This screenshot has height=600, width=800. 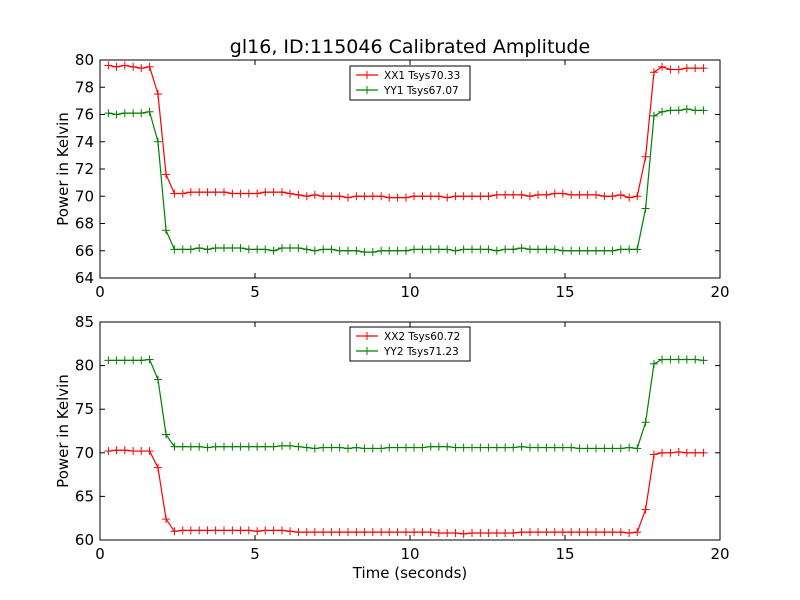 I want to click on y-tick-label: 75, so click(x=84, y=409).